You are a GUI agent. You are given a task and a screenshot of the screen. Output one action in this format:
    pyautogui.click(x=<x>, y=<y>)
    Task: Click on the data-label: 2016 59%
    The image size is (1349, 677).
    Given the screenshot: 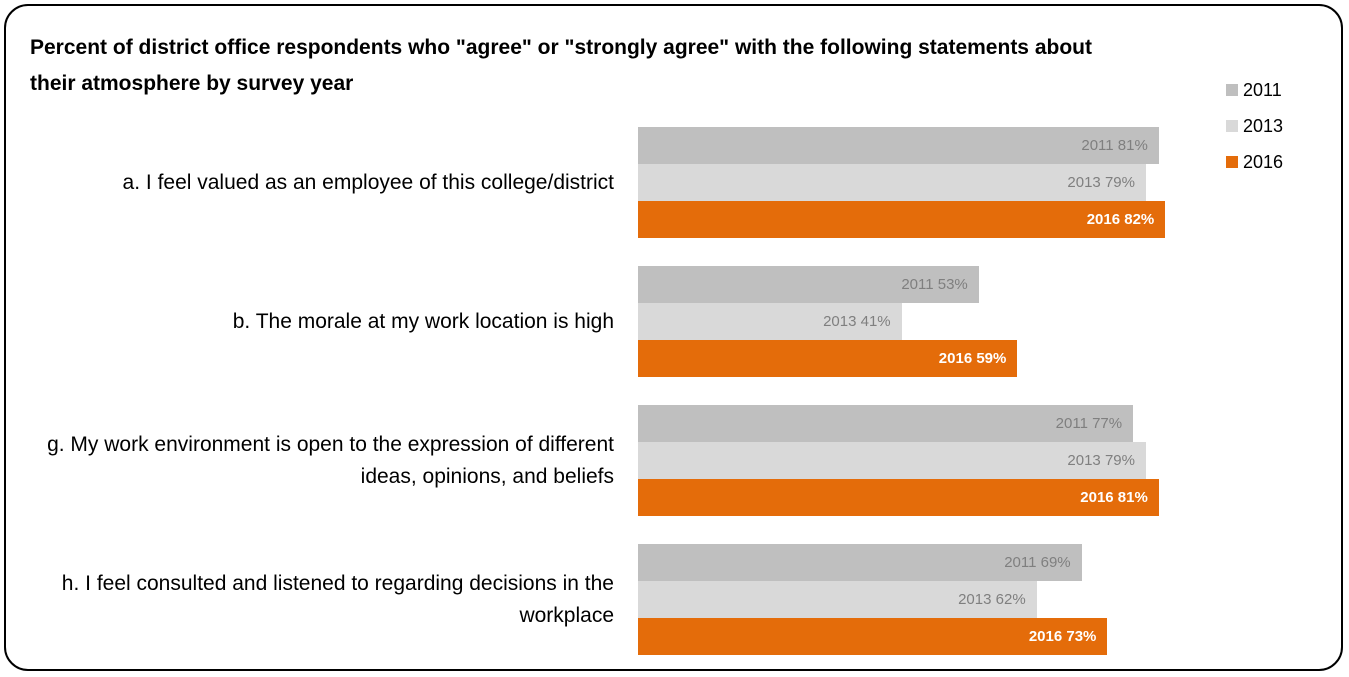 What is the action you would take?
    pyautogui.click(x=972, y=358)
    